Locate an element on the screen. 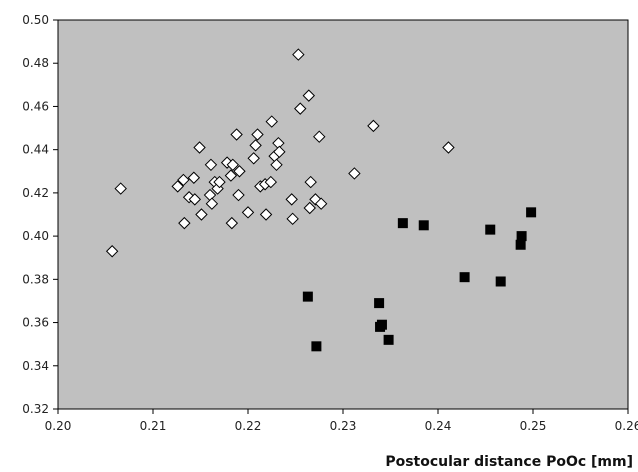 This screenshot has width=638, height=472. y-tick-label: 0.48 is located at coordinates (35, 63).